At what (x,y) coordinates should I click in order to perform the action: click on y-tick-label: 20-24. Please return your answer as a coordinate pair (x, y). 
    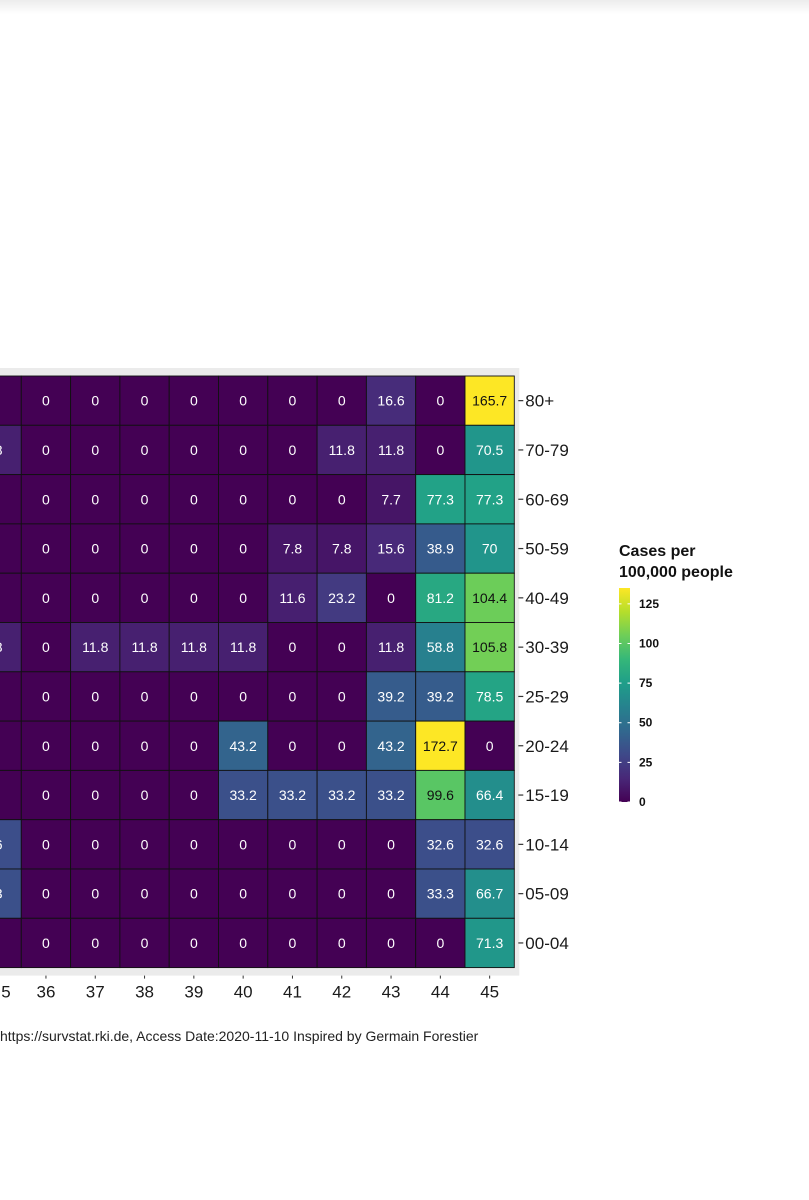
    Looking at the image, I should click on (546, 746).